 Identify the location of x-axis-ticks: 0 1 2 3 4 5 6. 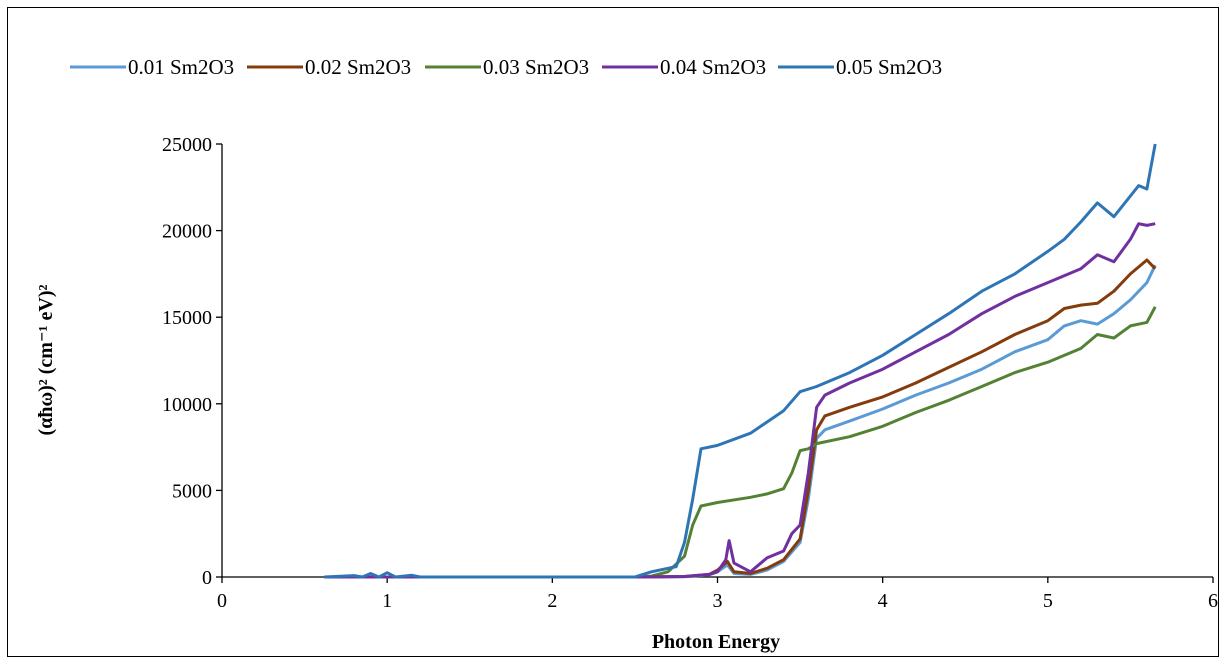
(717, 594).